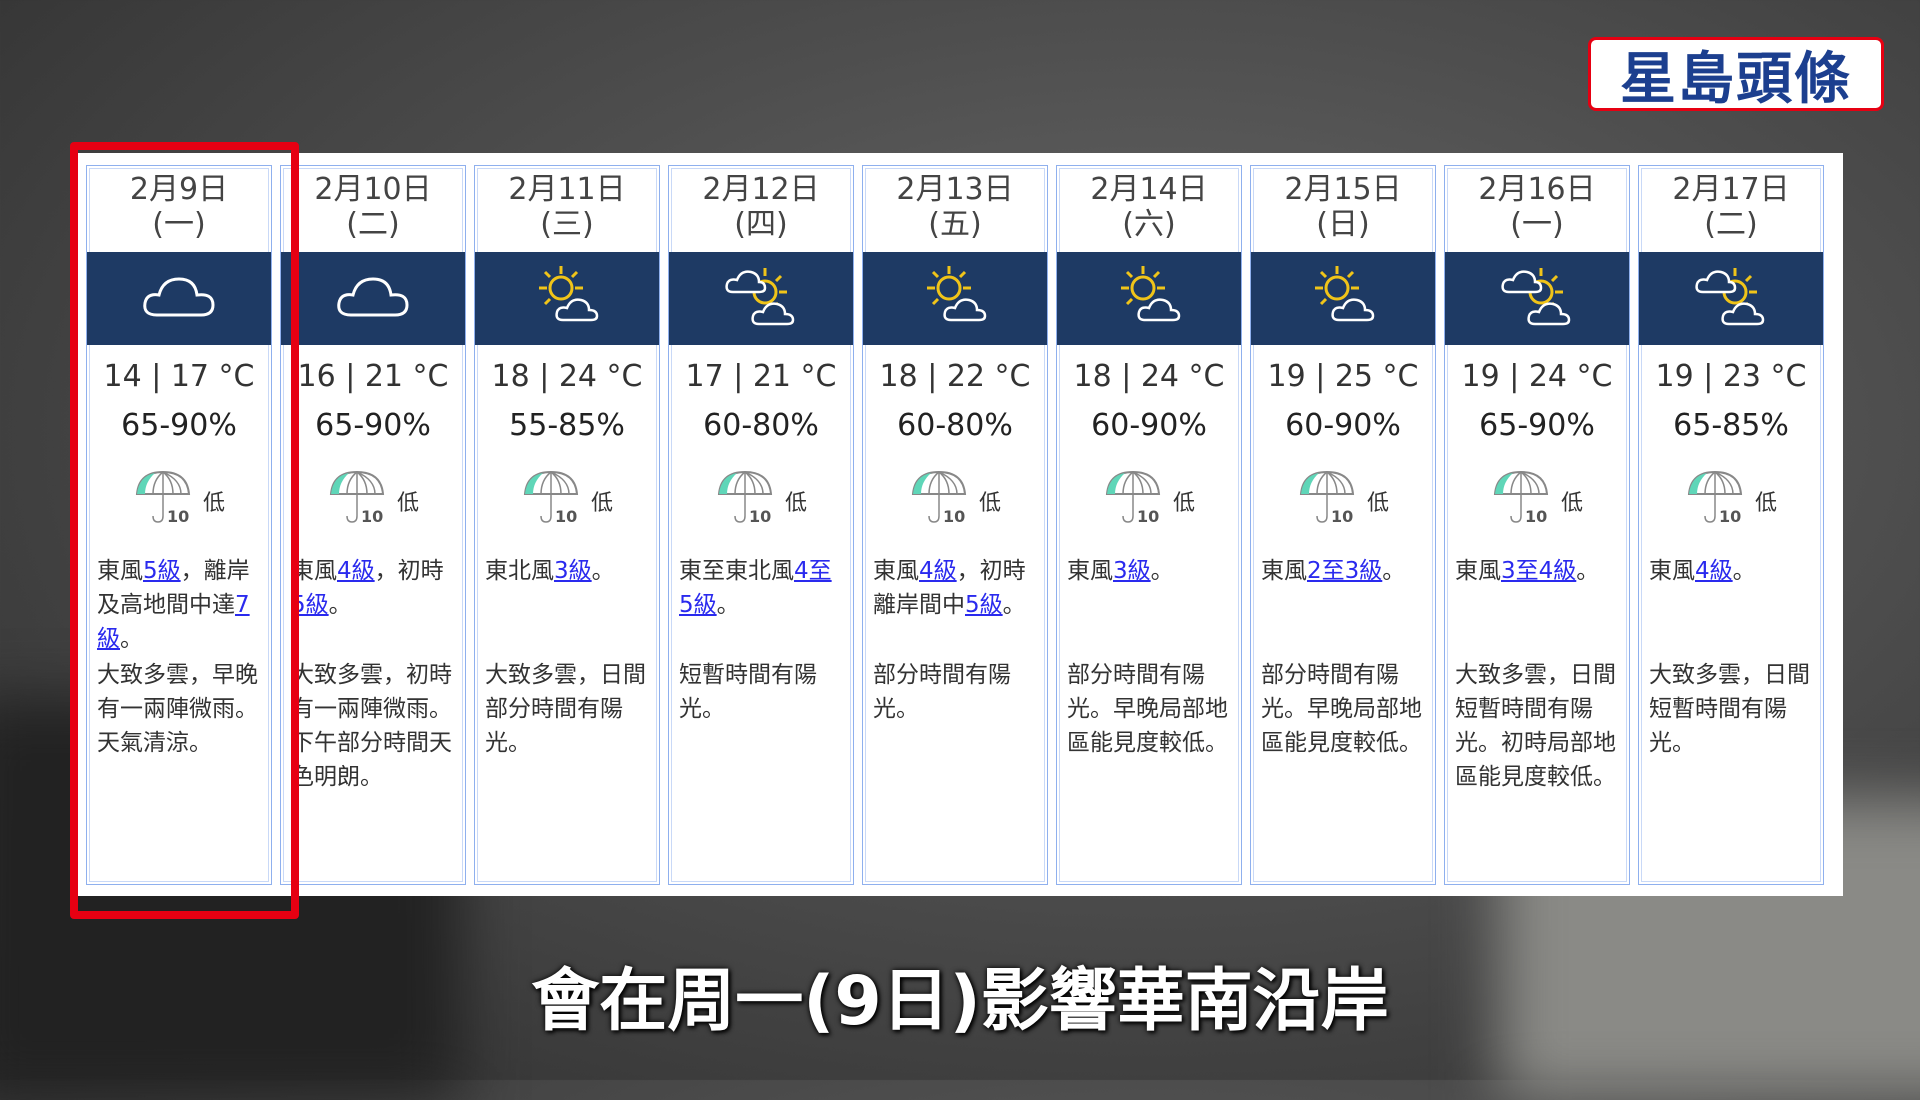 The image size is (1920, 1100). Describe the element at coordinates (1149, 224) in the screenshot. I see `weekday: (六)` at that location.